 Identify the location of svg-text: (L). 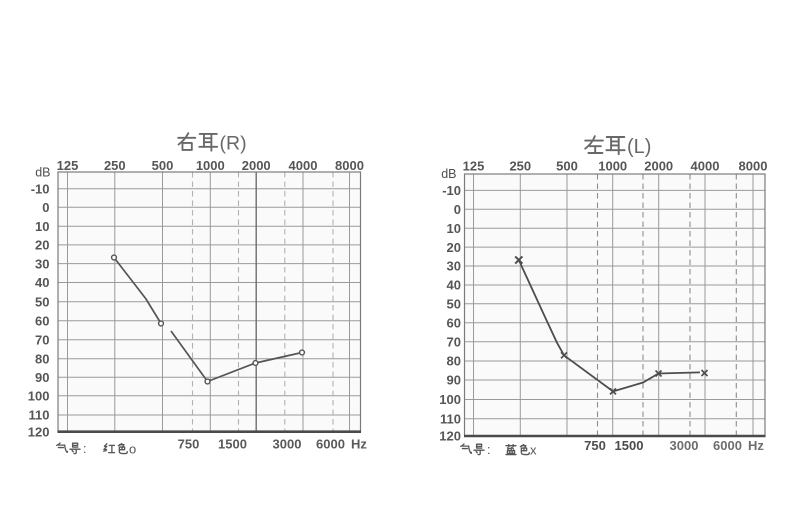
(639, 147).